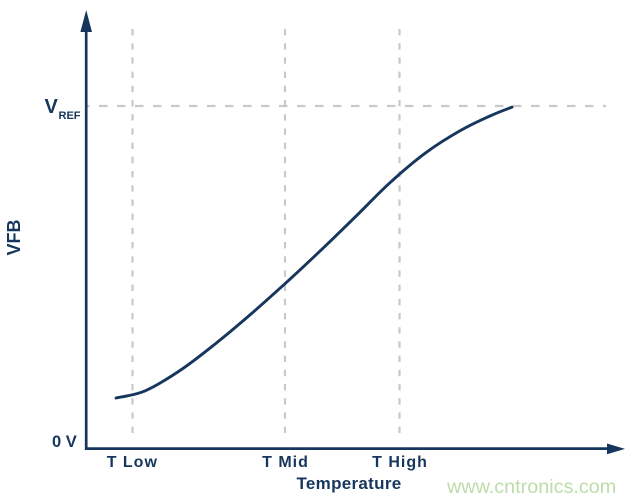 The height and width of the screenshot is (501, 632). Describe the element at coordinates (70, 116) in the screenshot. I see `svg-text: REF` at that location.